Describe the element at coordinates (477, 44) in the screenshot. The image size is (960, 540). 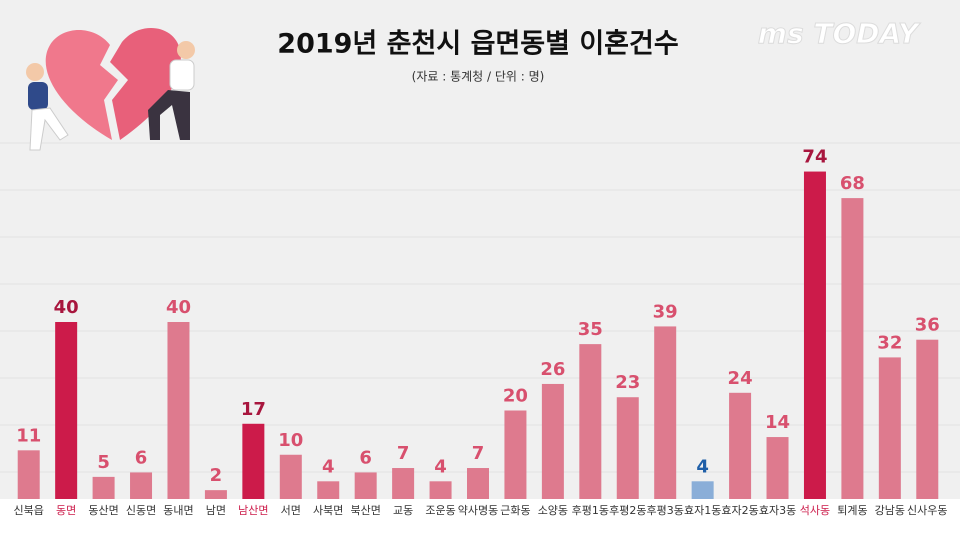
I see `chart-title: 2019년 춘천시 읍면동별 이혼건수` at that location.